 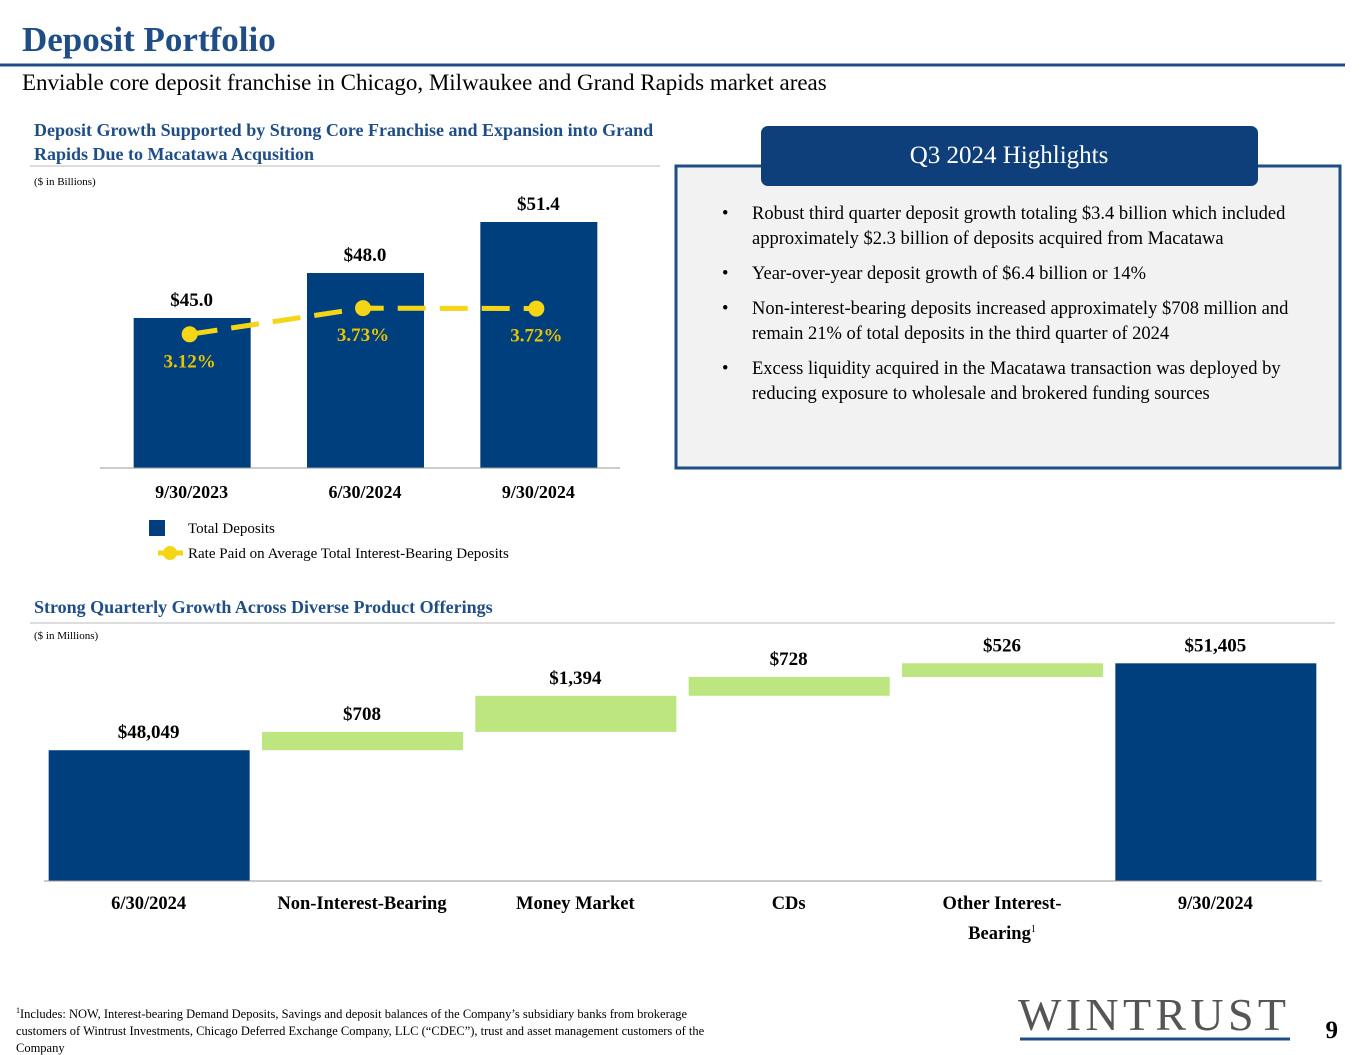 I want to click on highlights-box, so click(x=1008, y=317).